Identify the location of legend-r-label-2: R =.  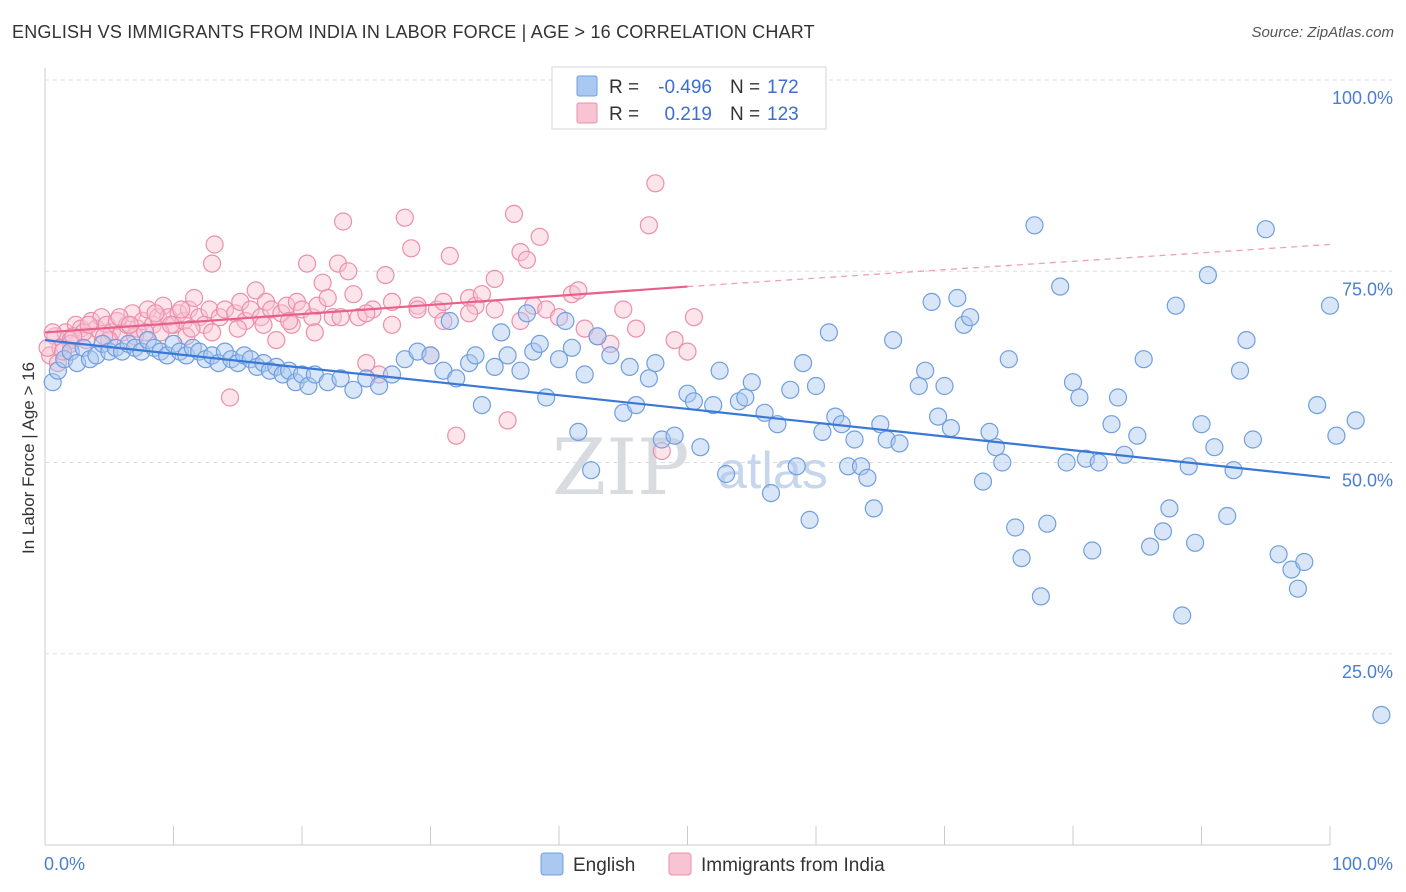
(624, 114).